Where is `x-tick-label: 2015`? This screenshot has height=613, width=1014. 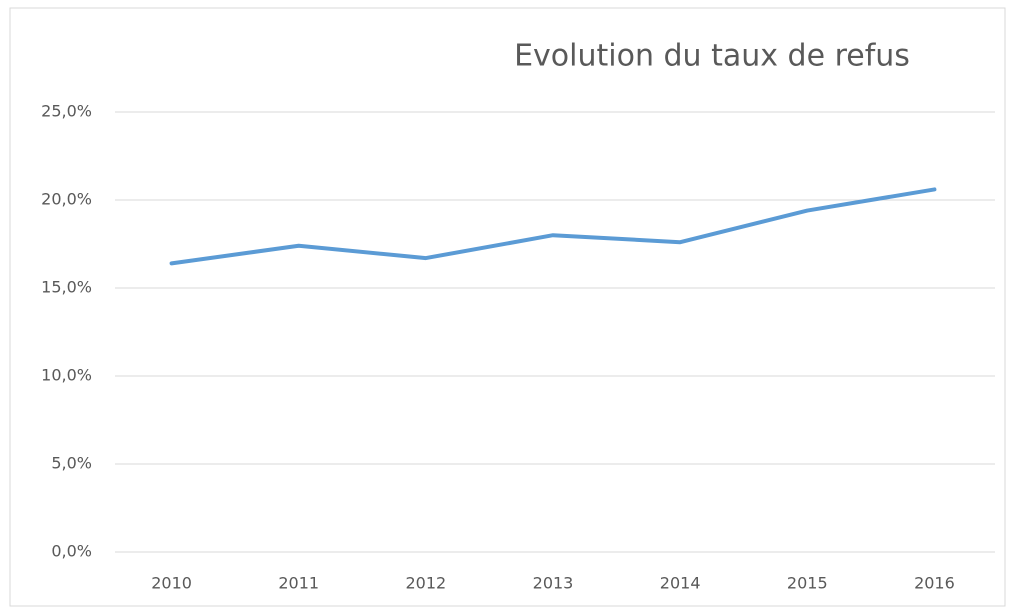 x-tick-label: 2015 is located at coordinates (807, 583).